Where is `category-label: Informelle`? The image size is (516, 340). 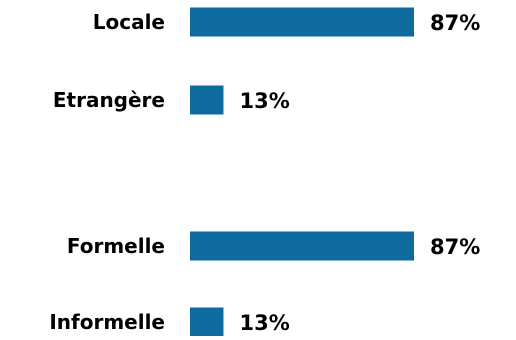 category-label: Informelle is located at coordinates (107, 322).